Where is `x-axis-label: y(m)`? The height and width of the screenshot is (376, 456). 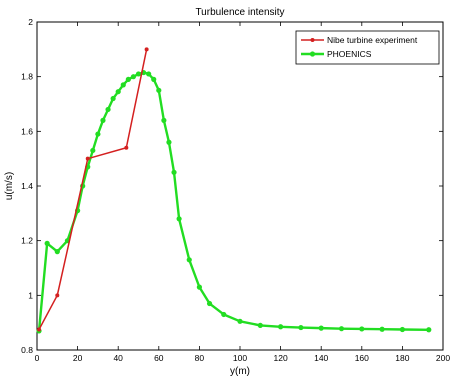 x-axis-label: y(m) is located at coordinates (240, 371).